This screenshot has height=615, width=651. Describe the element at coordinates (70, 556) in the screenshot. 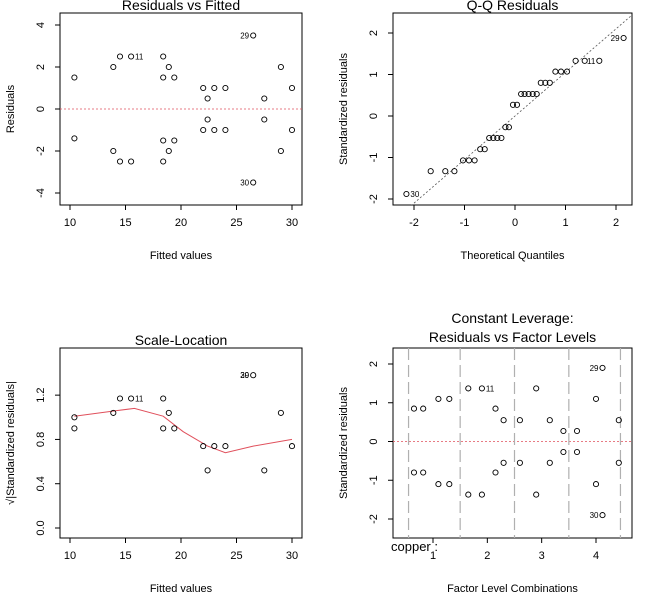

I see `x-tick-label: 10` at that location.